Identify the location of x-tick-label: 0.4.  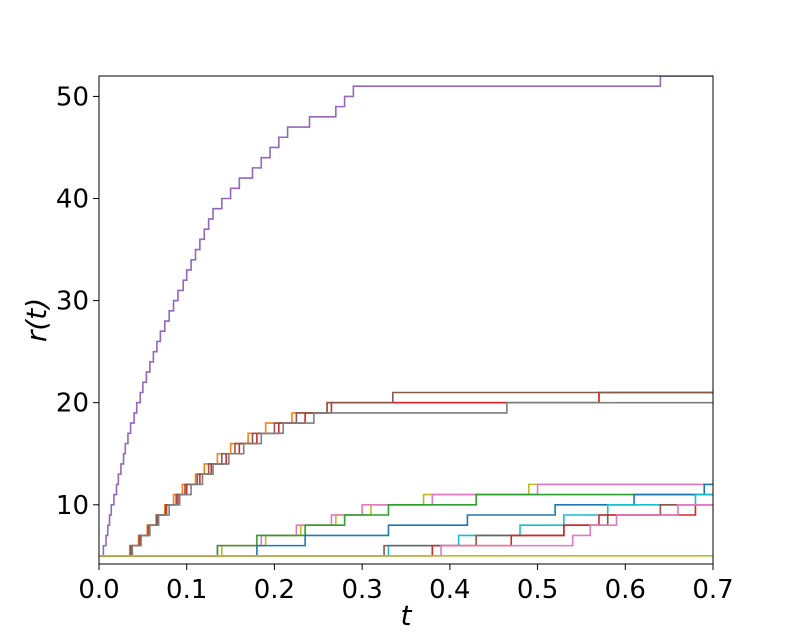
(449, 590).